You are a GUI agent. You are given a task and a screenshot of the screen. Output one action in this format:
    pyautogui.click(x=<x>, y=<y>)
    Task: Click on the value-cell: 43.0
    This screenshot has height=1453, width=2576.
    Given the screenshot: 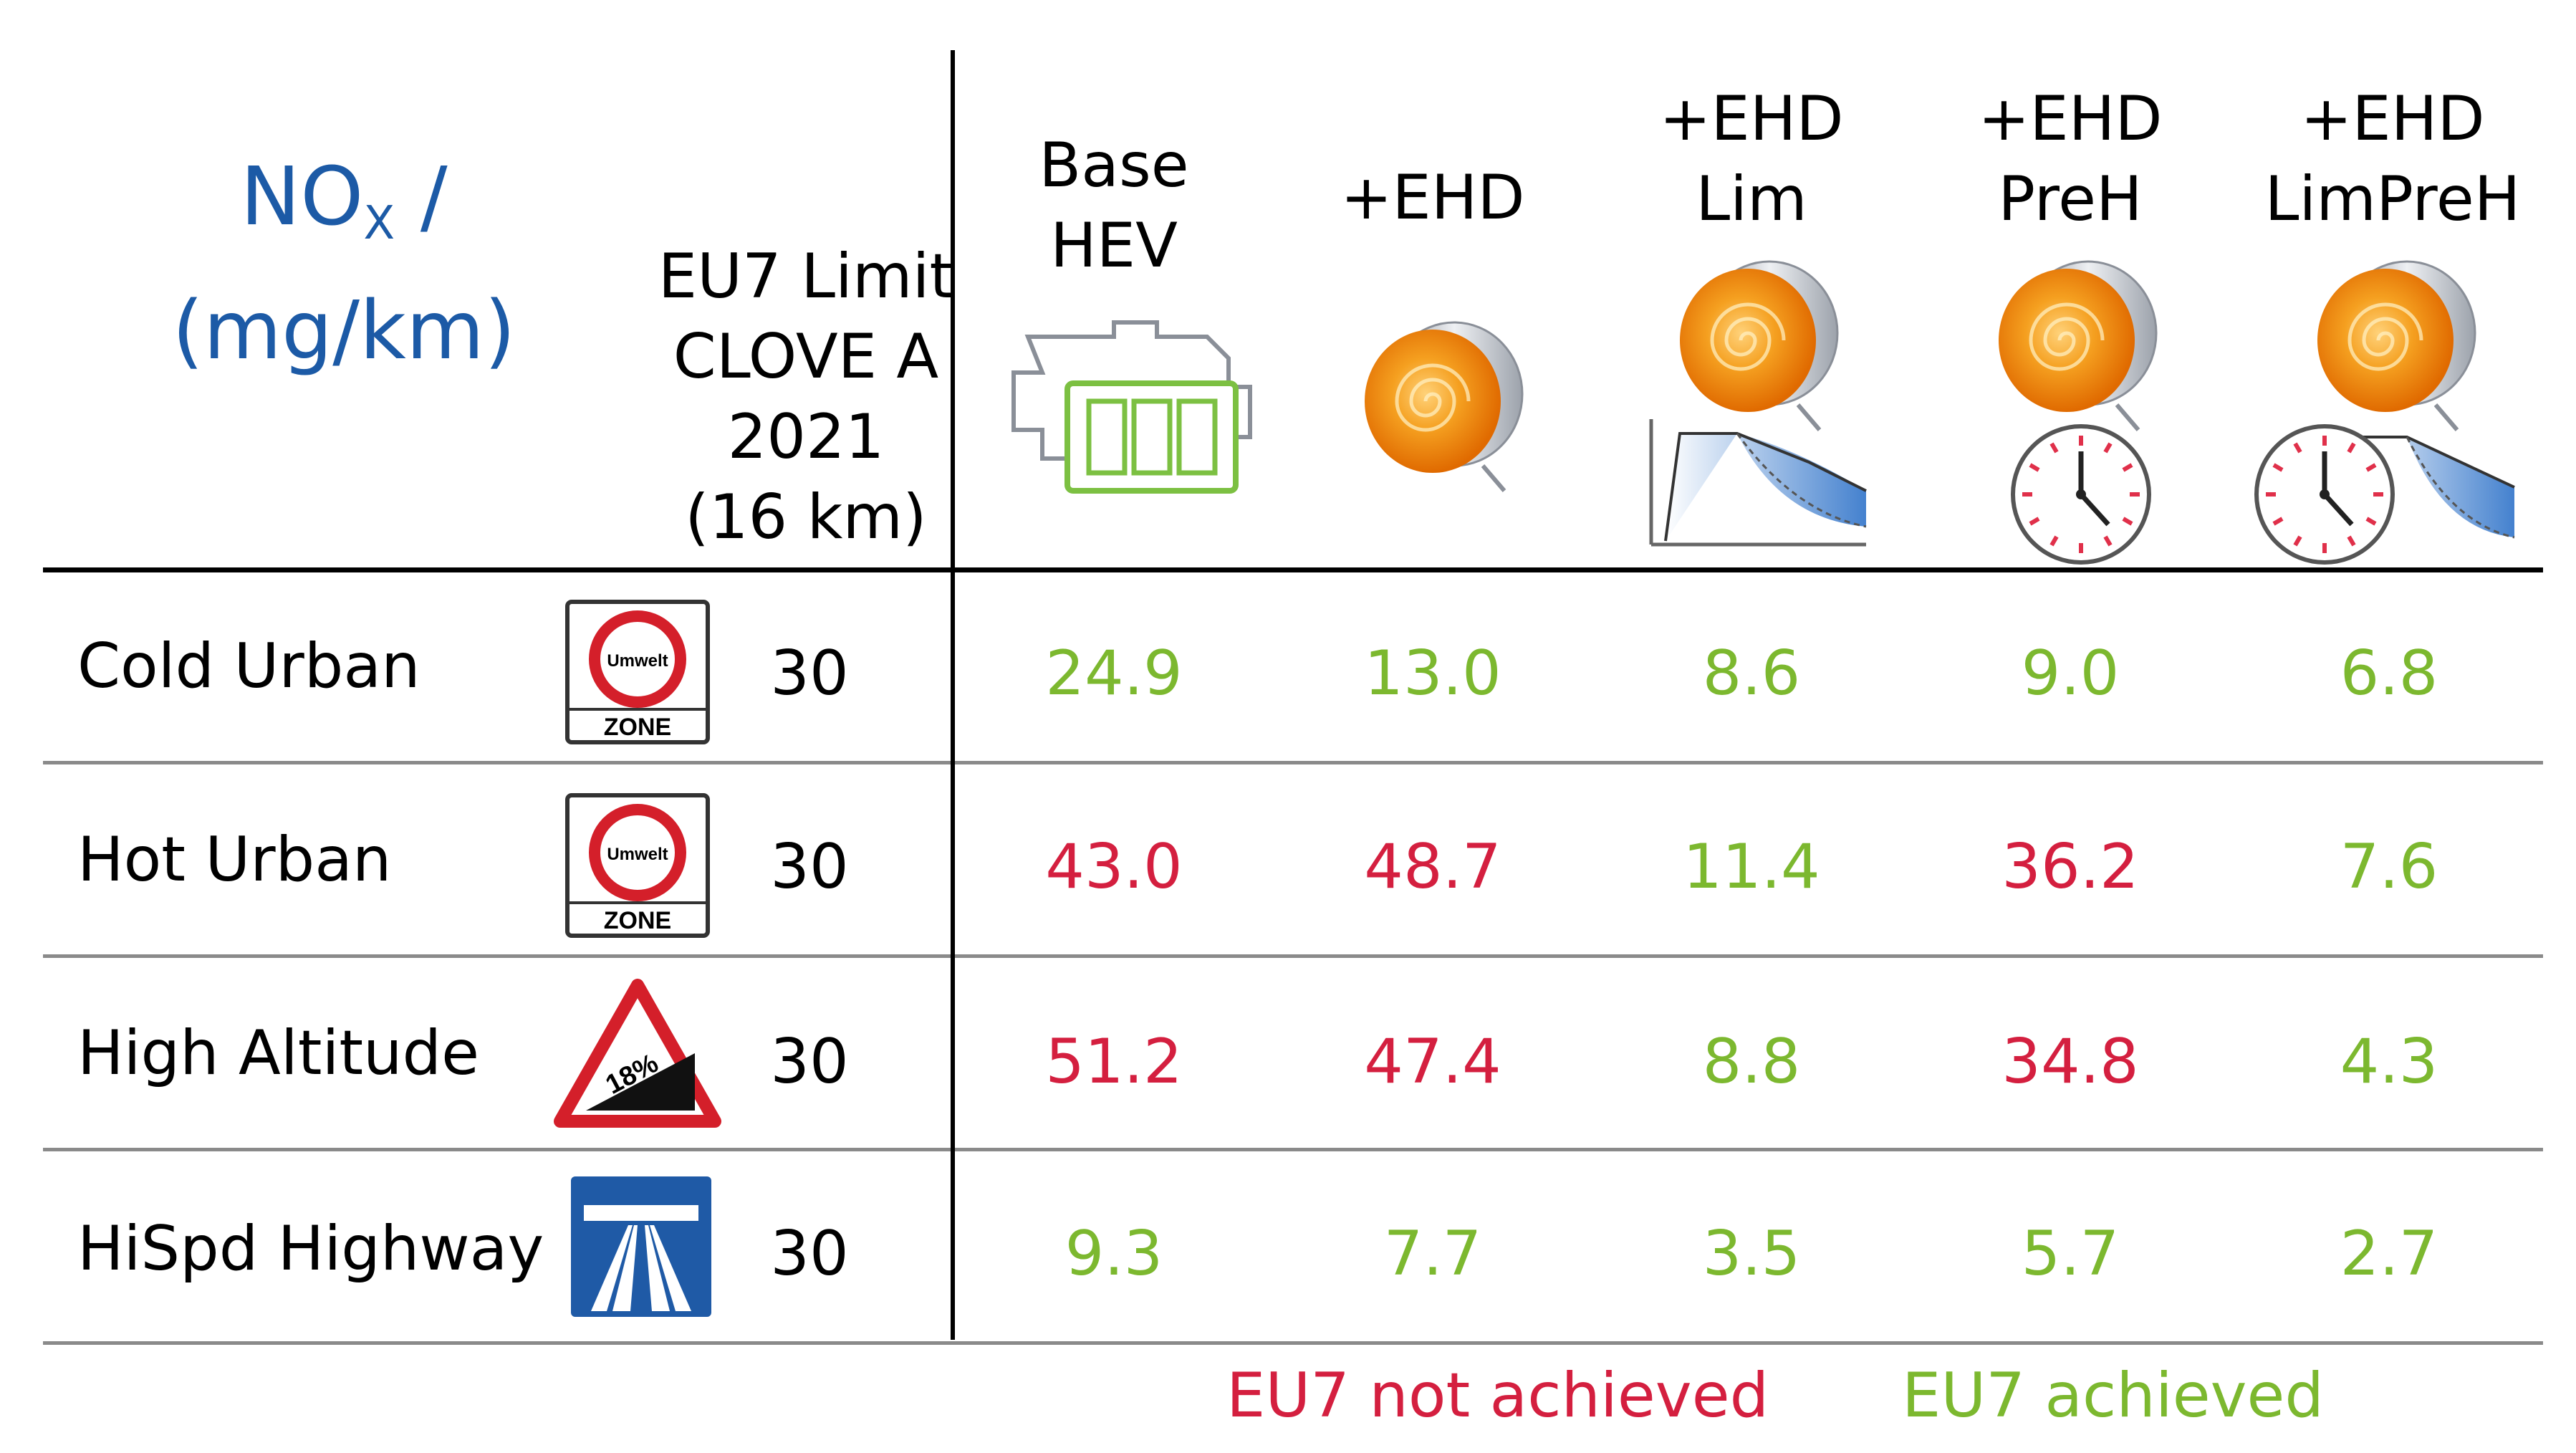 What is the action you would take?
    pyautogui.click(x=1114, y=867)
    